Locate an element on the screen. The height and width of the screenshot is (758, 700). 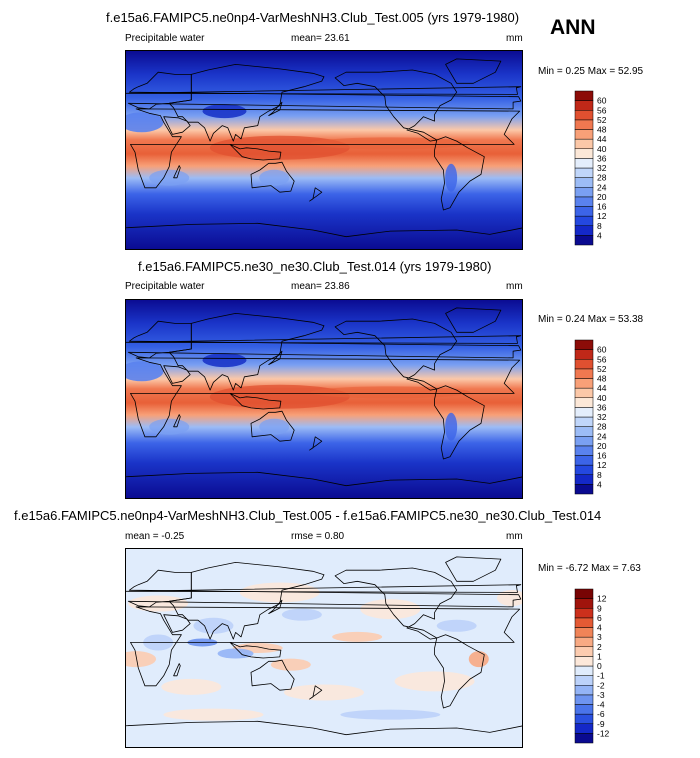
colorbar-3-tick-label: 0 is located at coordinates (599, 666).